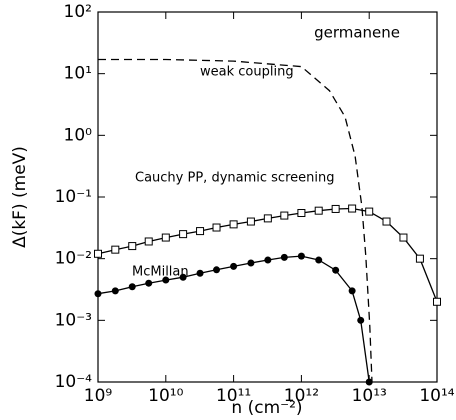 This screenshot has width=456, height=420. I want to click on y-tick-label: 10⁻⁴, so click(74, 382).